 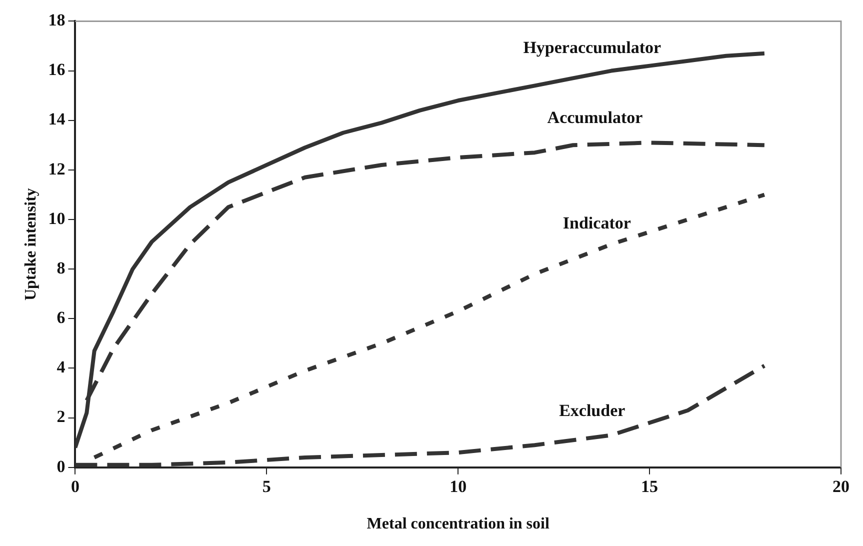 What do you see at coordinates (458, 486) in the screenshot?
I see `x-tick-label: 10` at bounding box center [458, 486].